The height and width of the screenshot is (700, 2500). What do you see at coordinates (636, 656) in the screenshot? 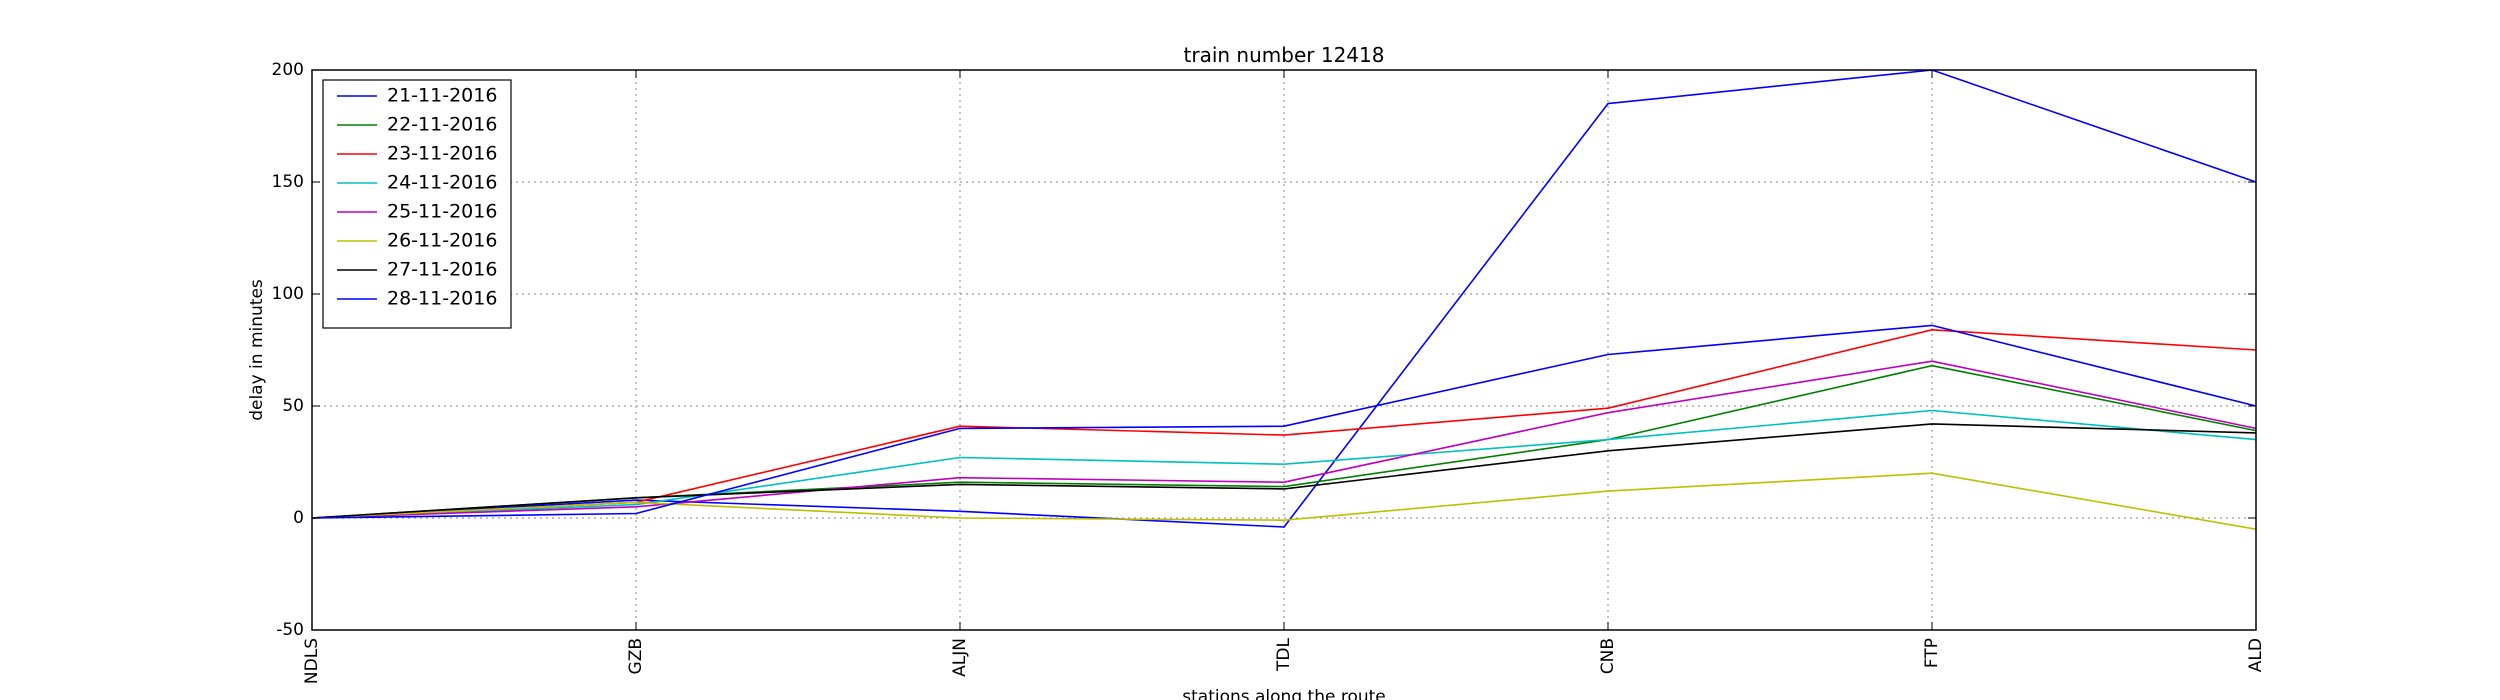
I see `x-tick-label: GZB` at bounding box center [636, 656].